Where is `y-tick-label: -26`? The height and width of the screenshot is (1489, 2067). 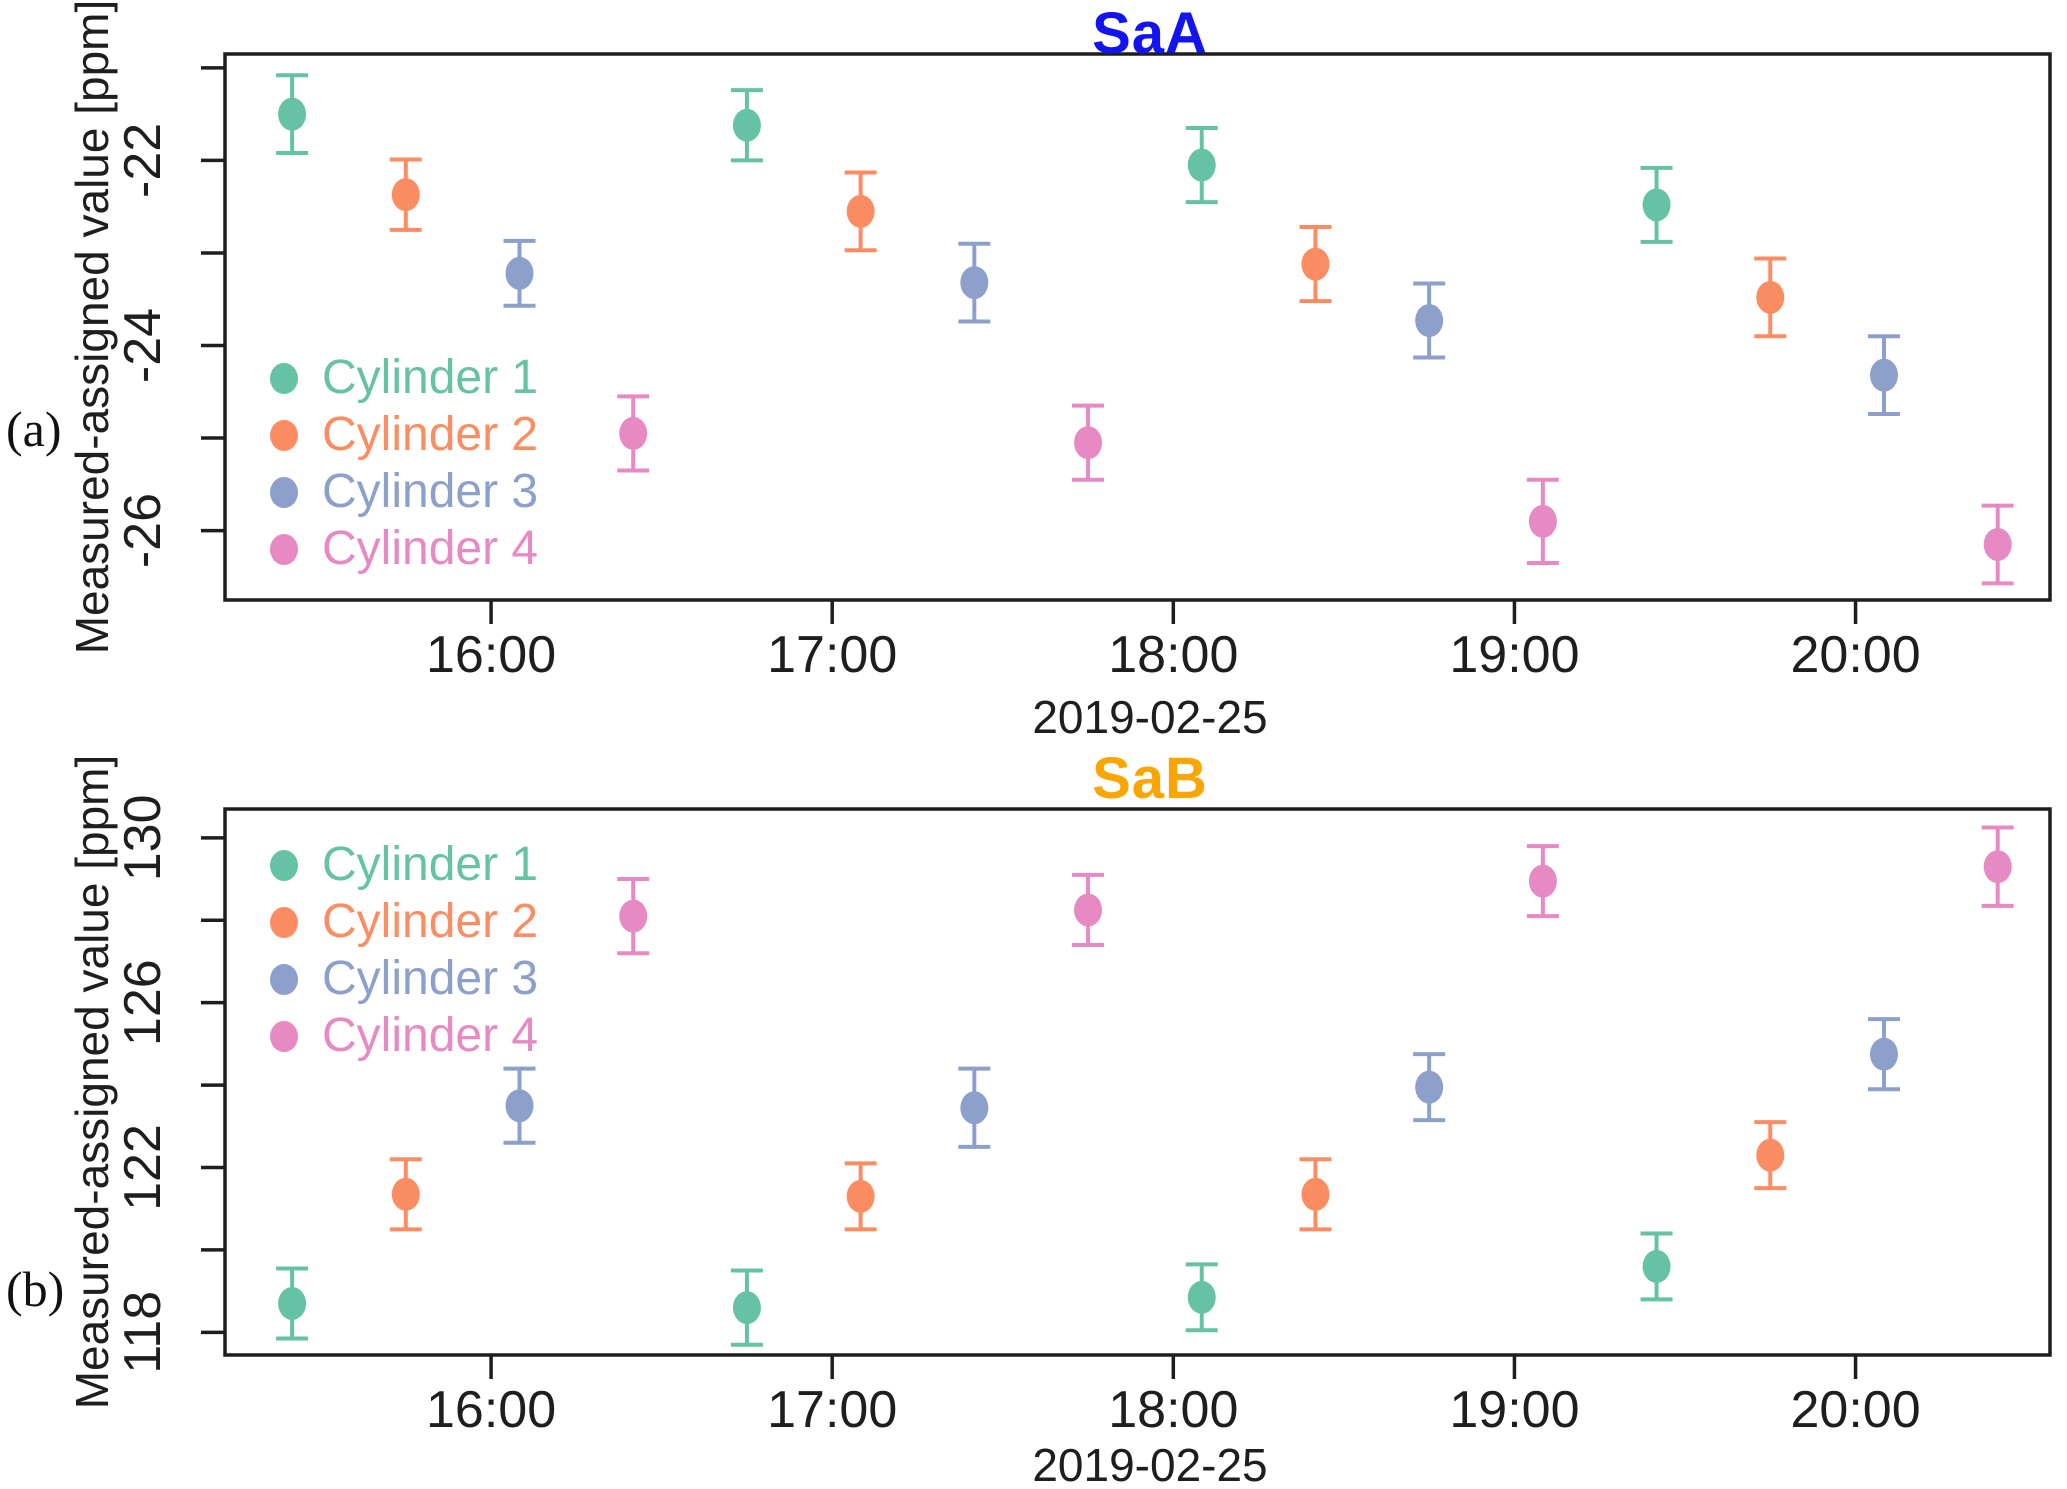 y-tick-label: -26 is located at coordinates (143, 530).